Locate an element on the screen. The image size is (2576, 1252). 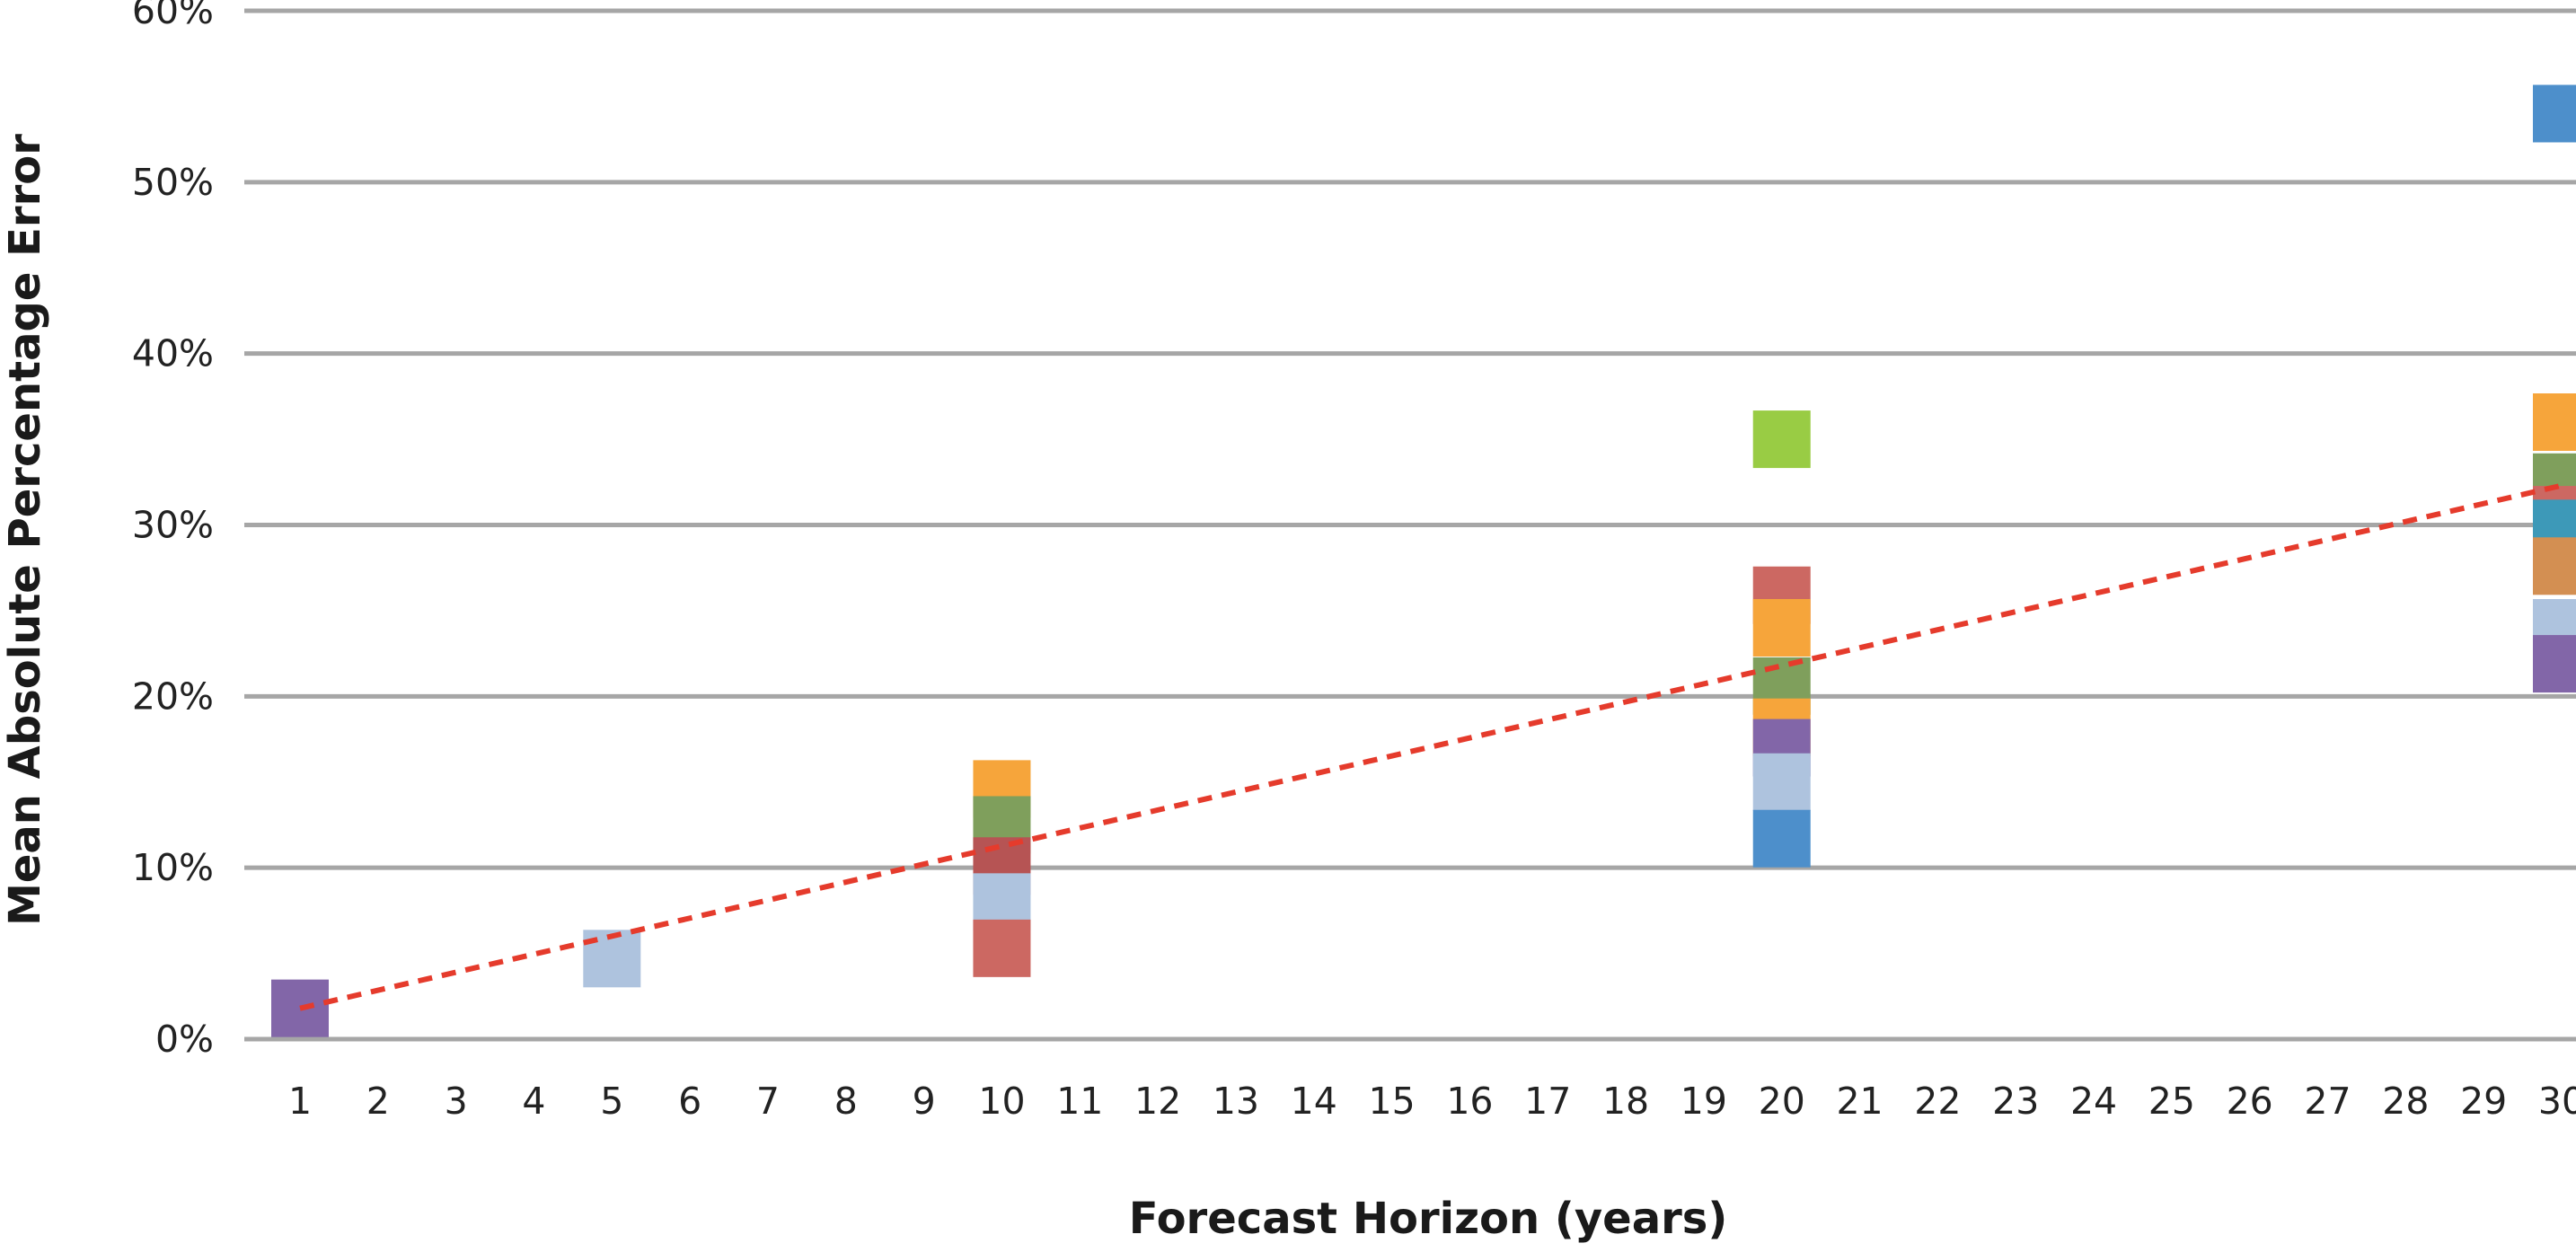
x-tick-label: 9 is located at coordinates (924, 1101).